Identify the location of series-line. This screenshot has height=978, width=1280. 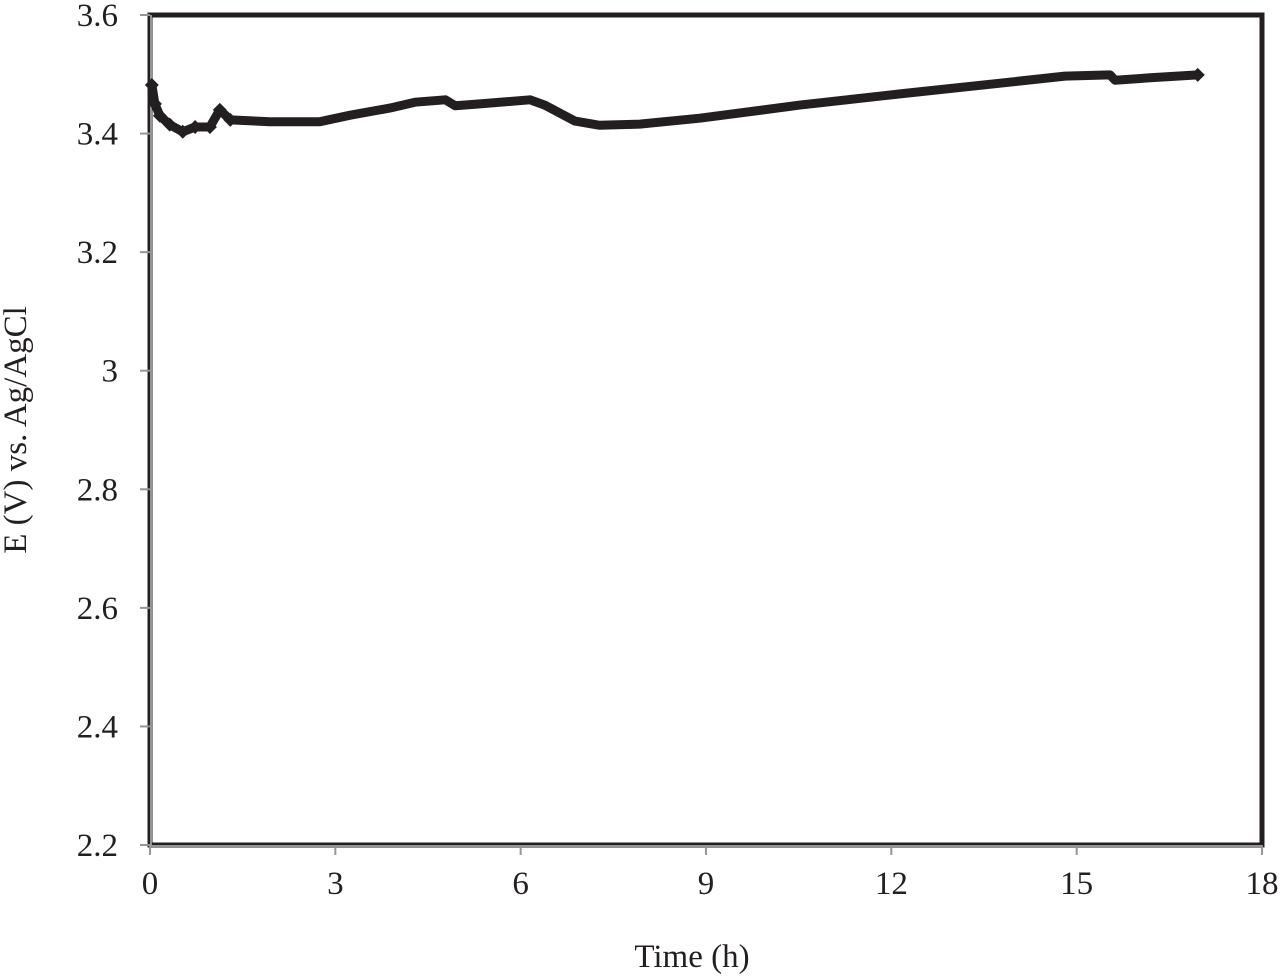
(675, 103).